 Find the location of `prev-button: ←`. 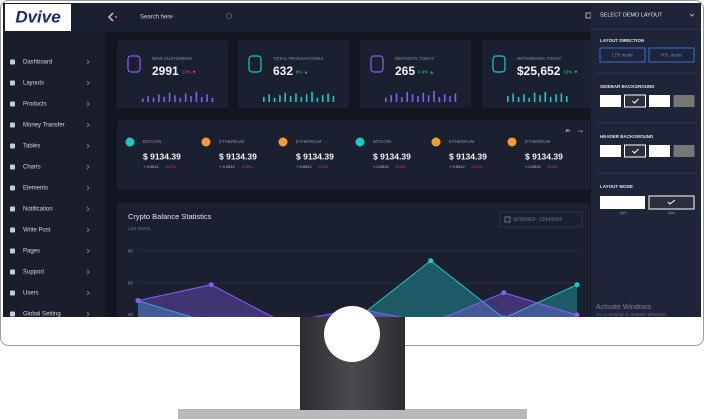

prev-button: ← is located at coordinates (568, 129).